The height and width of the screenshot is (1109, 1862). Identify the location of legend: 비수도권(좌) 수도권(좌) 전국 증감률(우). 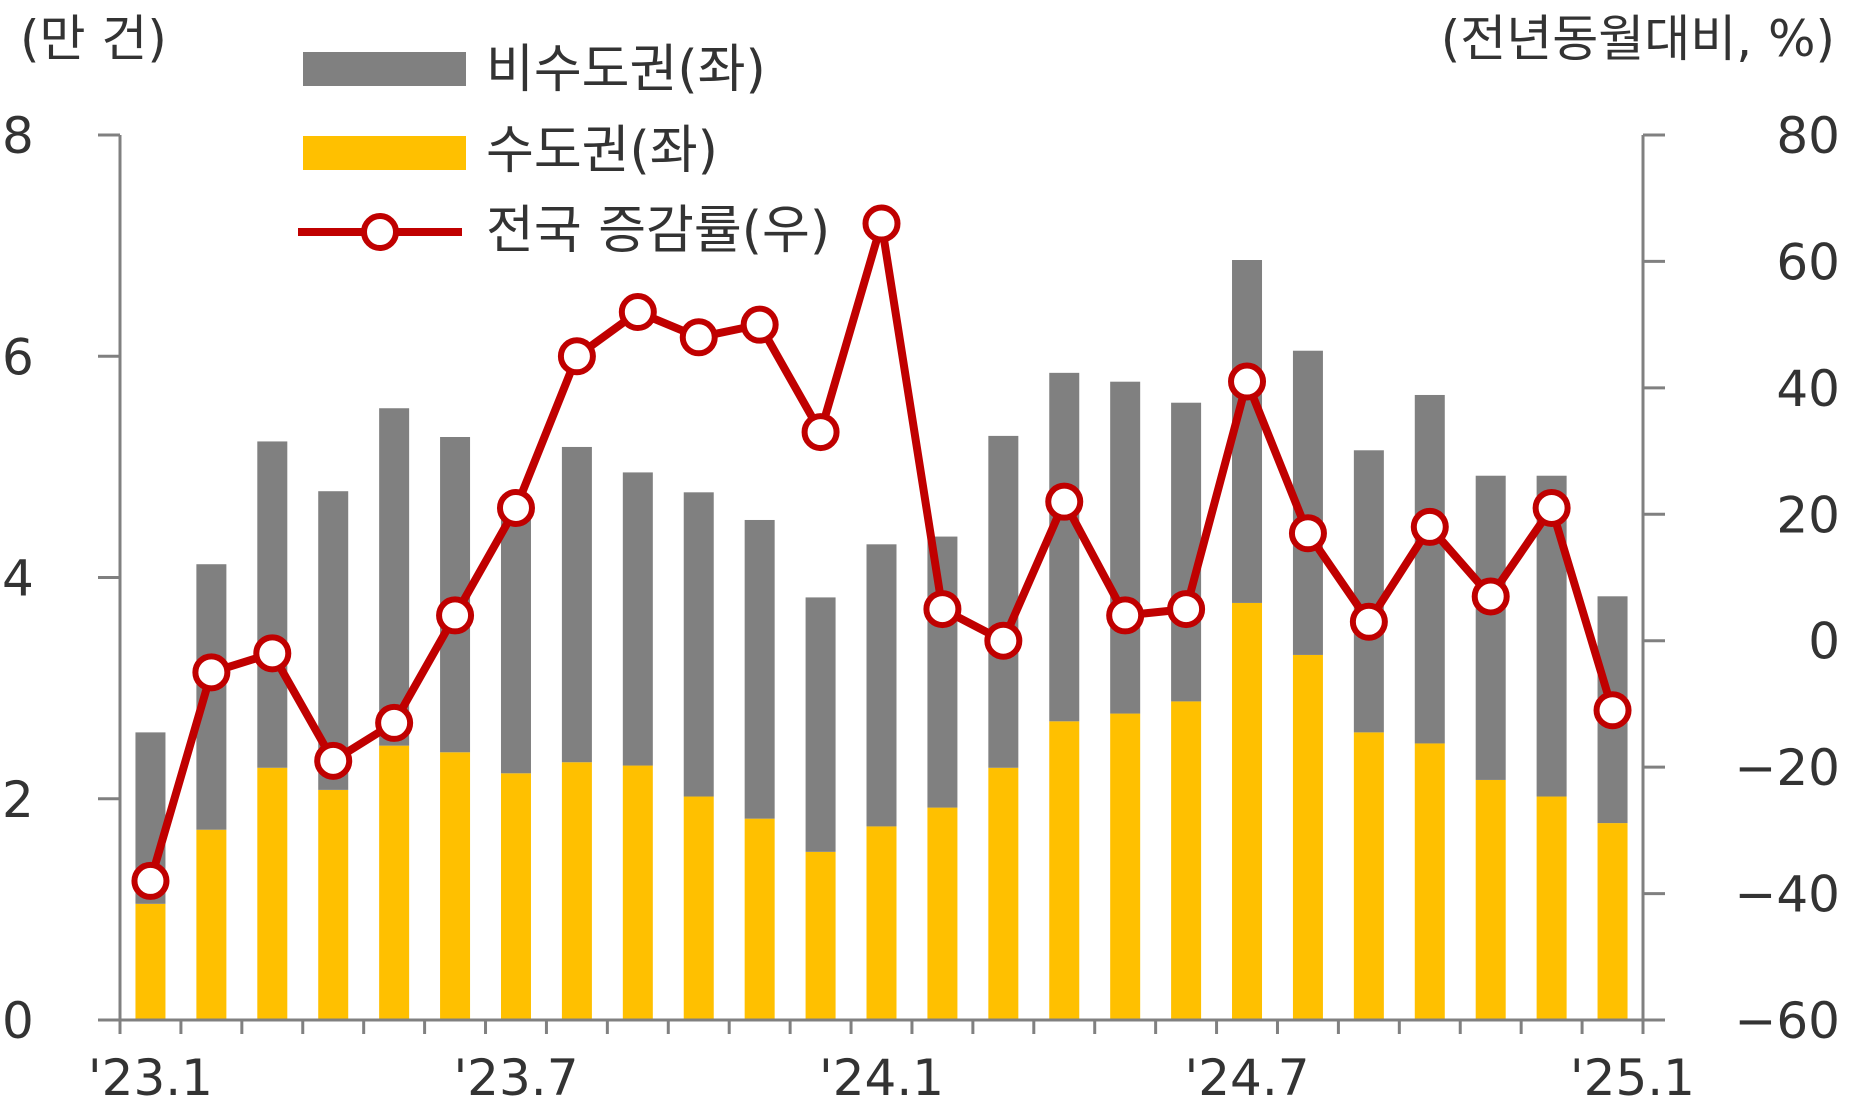
(564, 150).